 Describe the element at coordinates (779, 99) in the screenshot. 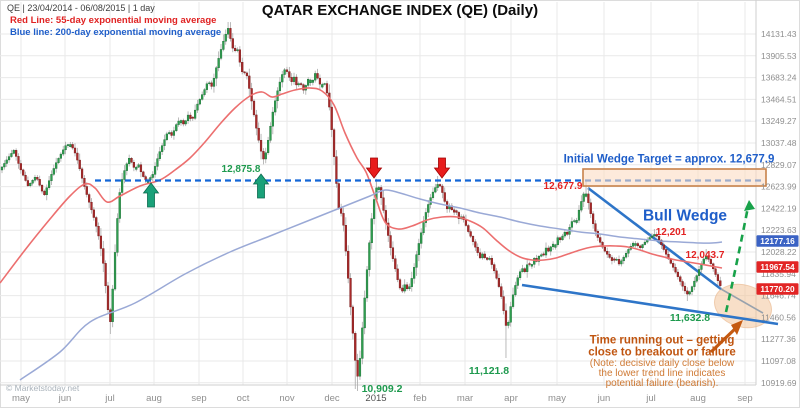

I see `y-tick-label: 13464.51` at that location.